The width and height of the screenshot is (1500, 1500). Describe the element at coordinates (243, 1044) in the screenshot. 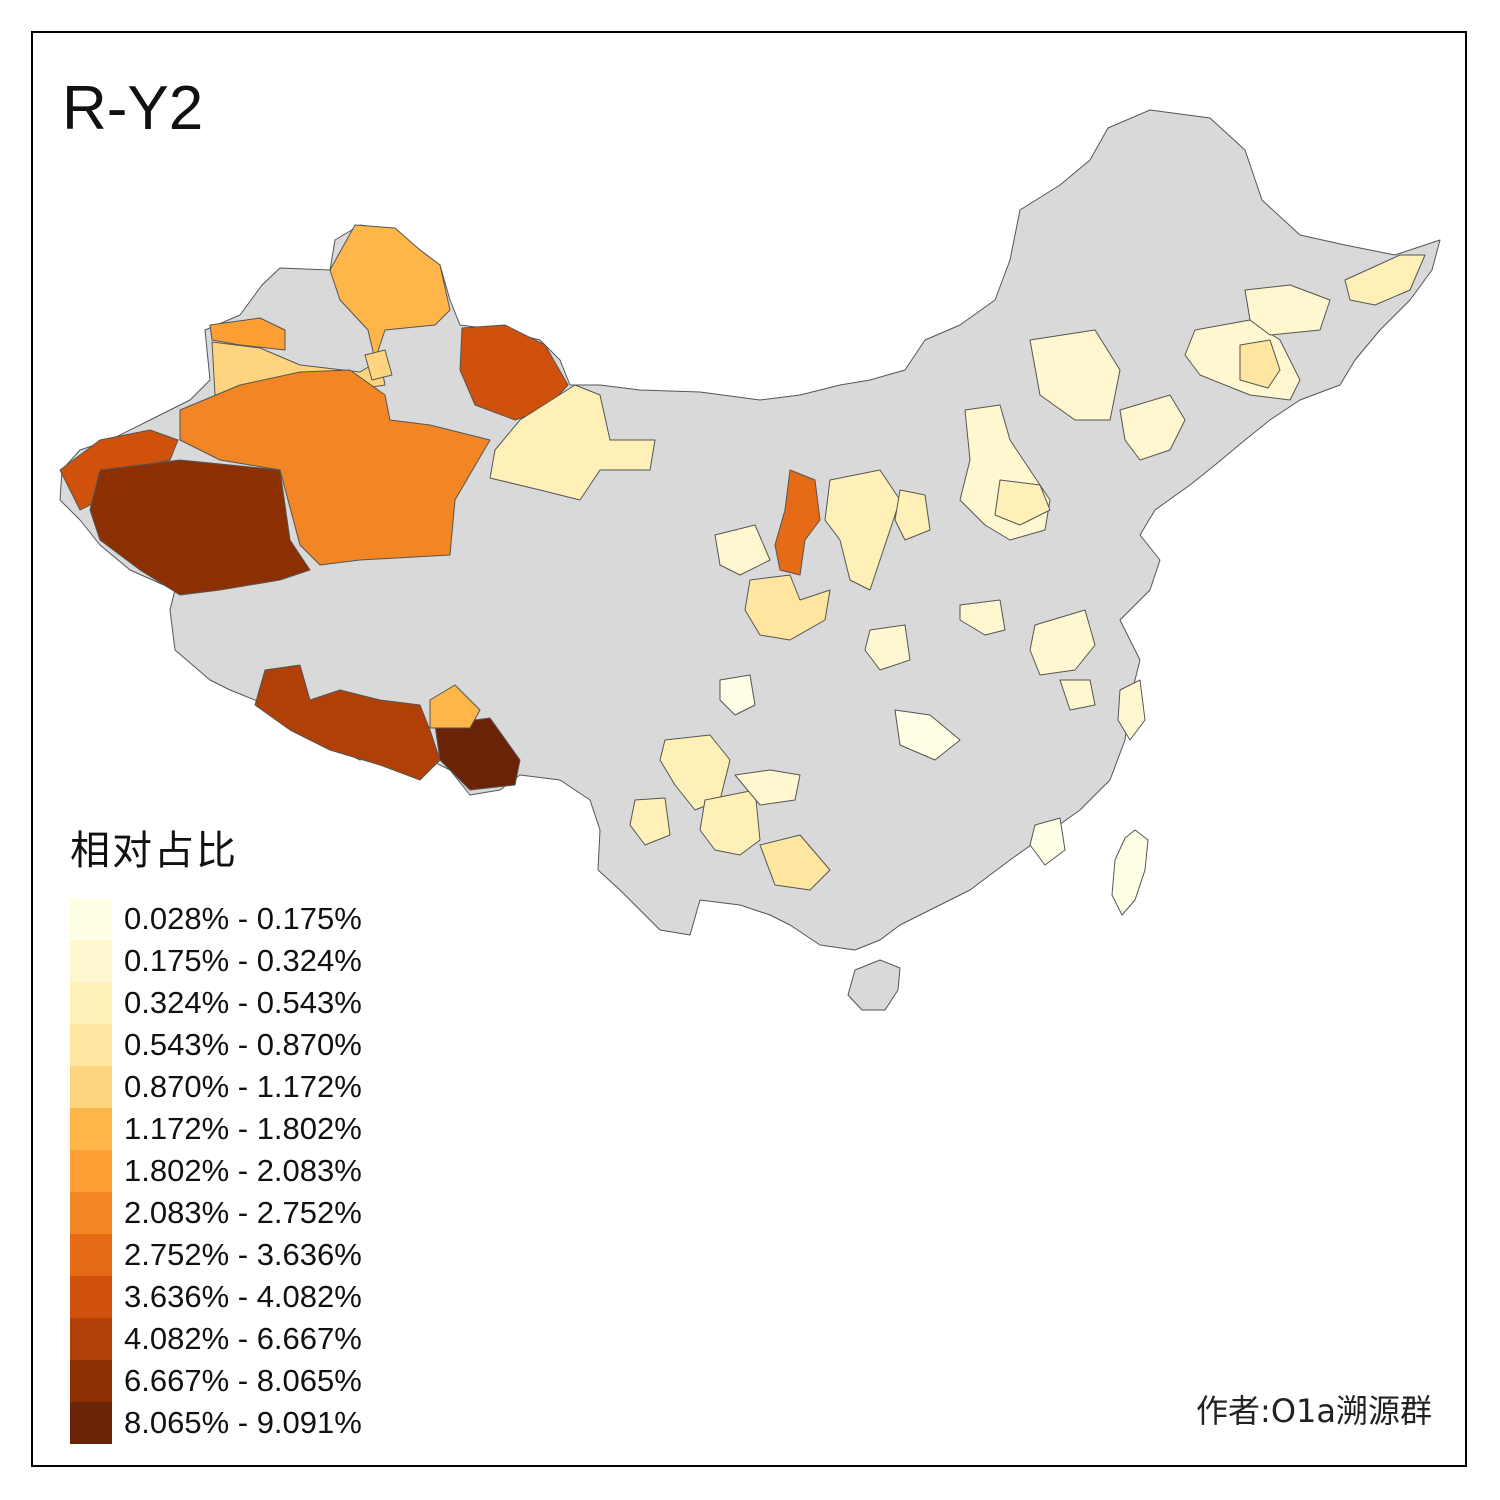

I see `legend-label: 0.543% - 0.870%` at that location.